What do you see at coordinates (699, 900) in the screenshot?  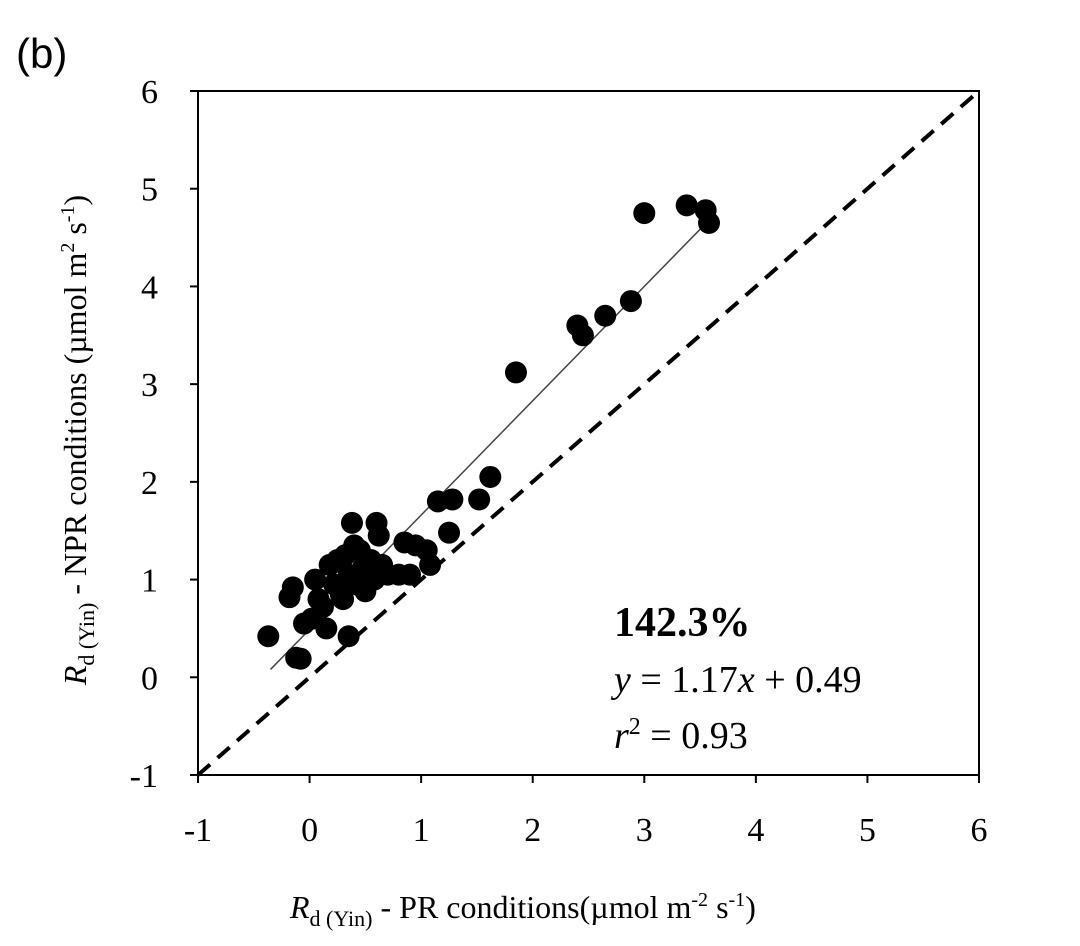 I see `x-axis-exp1: -2` at bounding box center [699, 900].